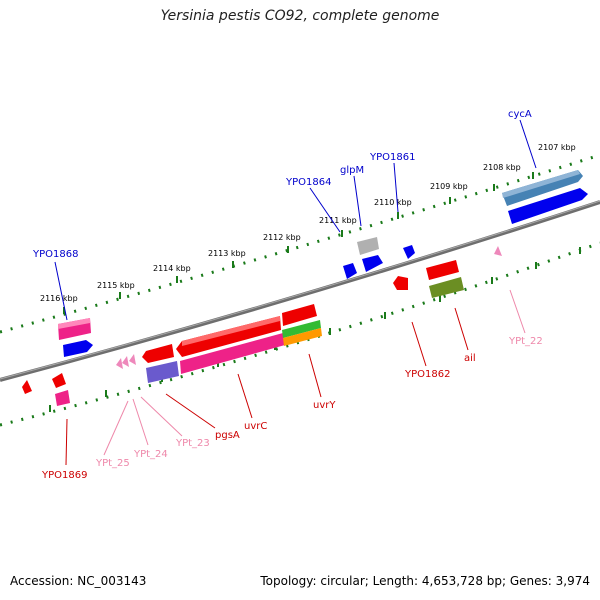 This screenshot has width=600, height=600. I want to click on gene-feature-green, so click(301, 329).